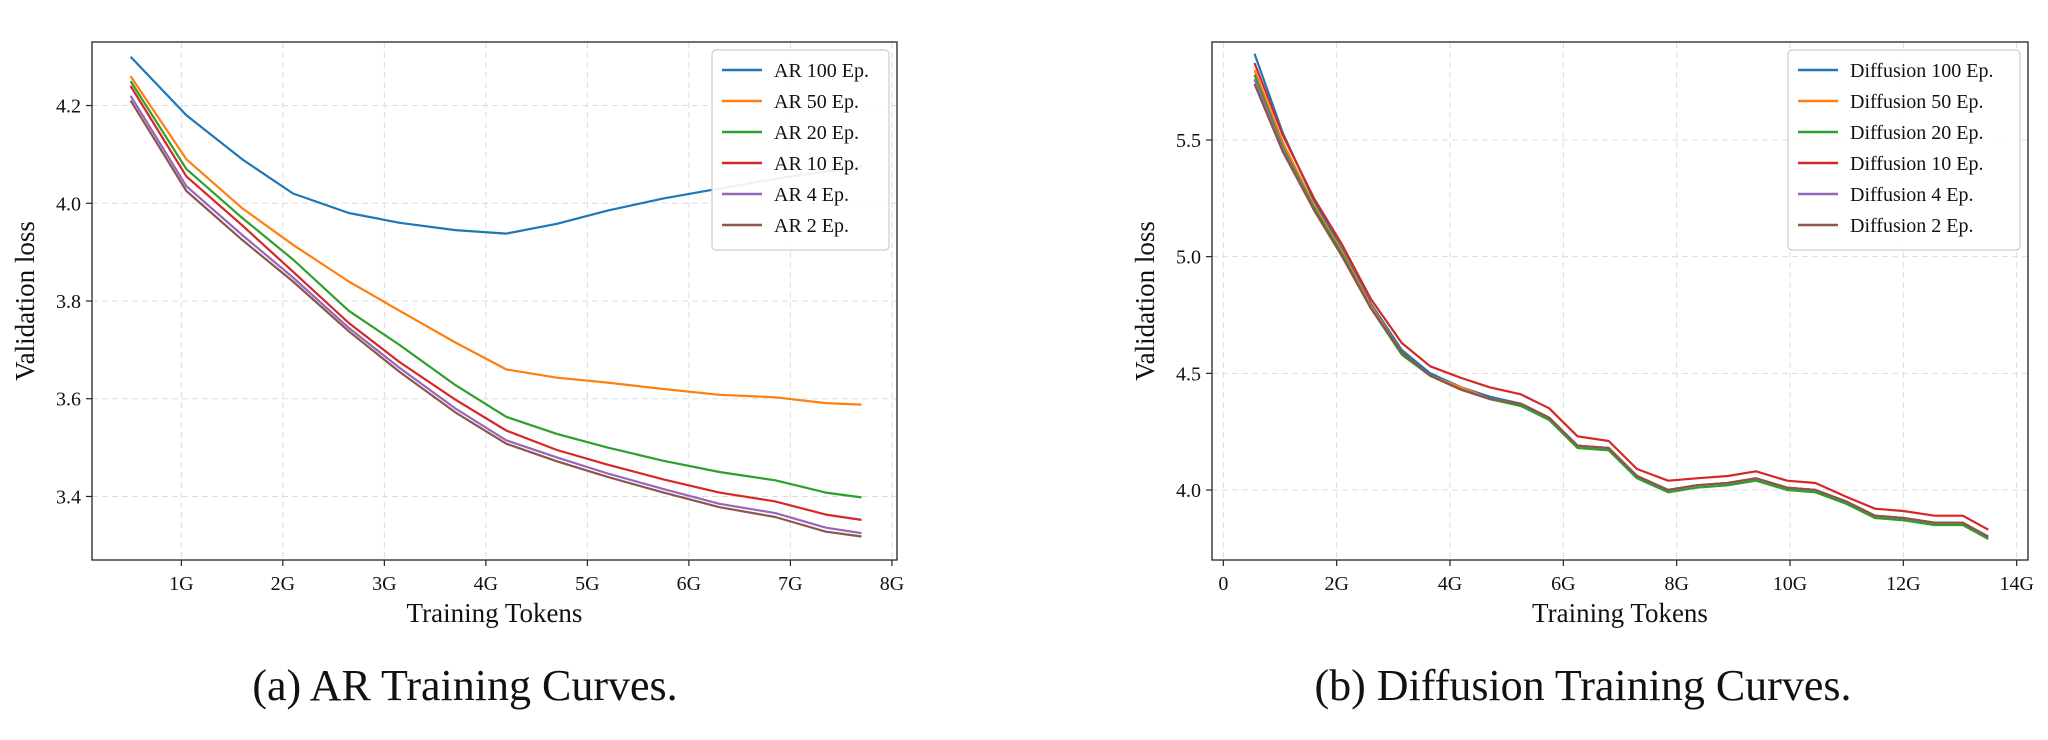 The height and width of the screenshot is (740, 2048). Describe the element at coordinates (816, 133) in the screenshot. I see `legend-label-2: AR 20 Ep.` at that location.